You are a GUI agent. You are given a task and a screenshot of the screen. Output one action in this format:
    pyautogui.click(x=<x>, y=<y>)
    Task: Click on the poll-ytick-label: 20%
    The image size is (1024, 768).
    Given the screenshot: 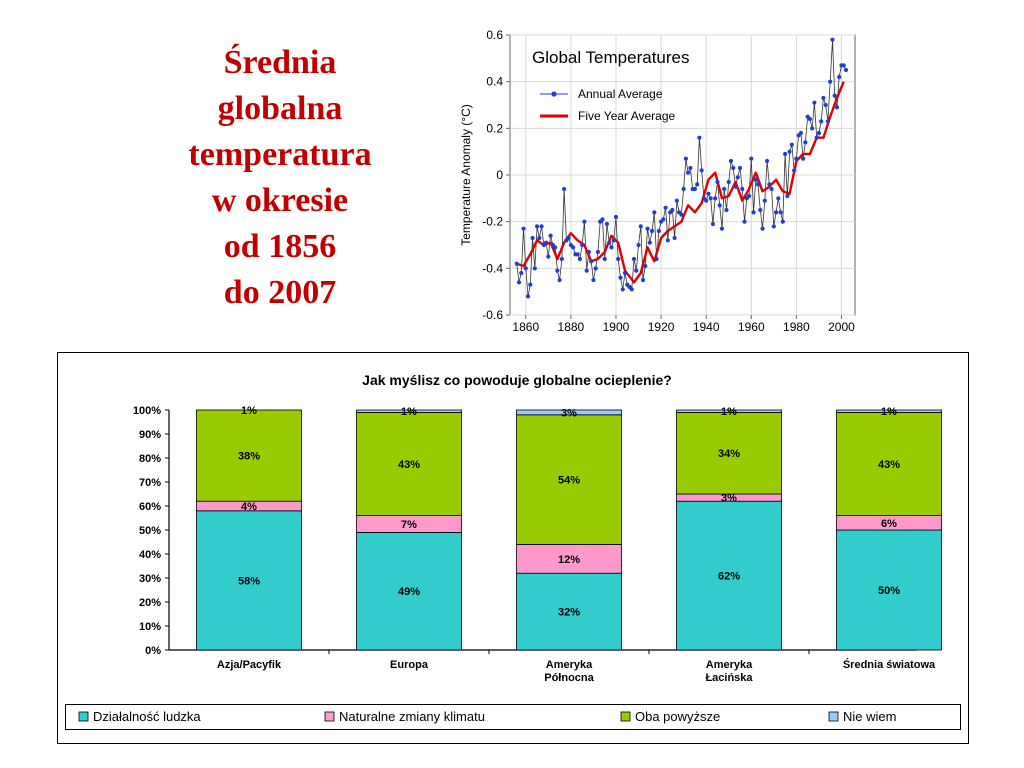 What is the action you would take?
    pyautogui.click(x=150, y=603)
    